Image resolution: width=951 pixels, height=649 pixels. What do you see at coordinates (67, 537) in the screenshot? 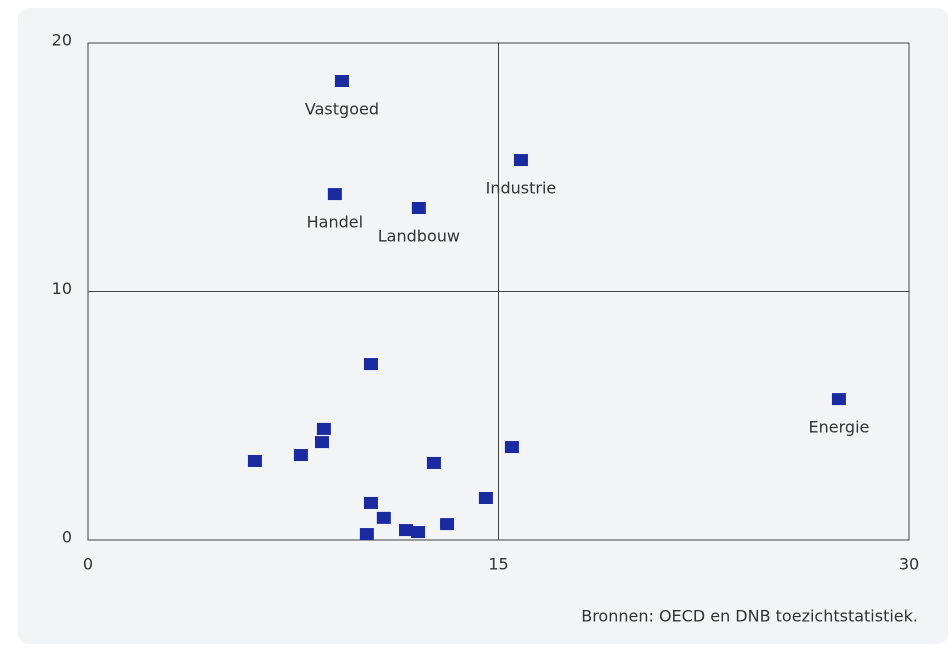
I see `y-tick-label: 0` at bounding box center [67, 537].